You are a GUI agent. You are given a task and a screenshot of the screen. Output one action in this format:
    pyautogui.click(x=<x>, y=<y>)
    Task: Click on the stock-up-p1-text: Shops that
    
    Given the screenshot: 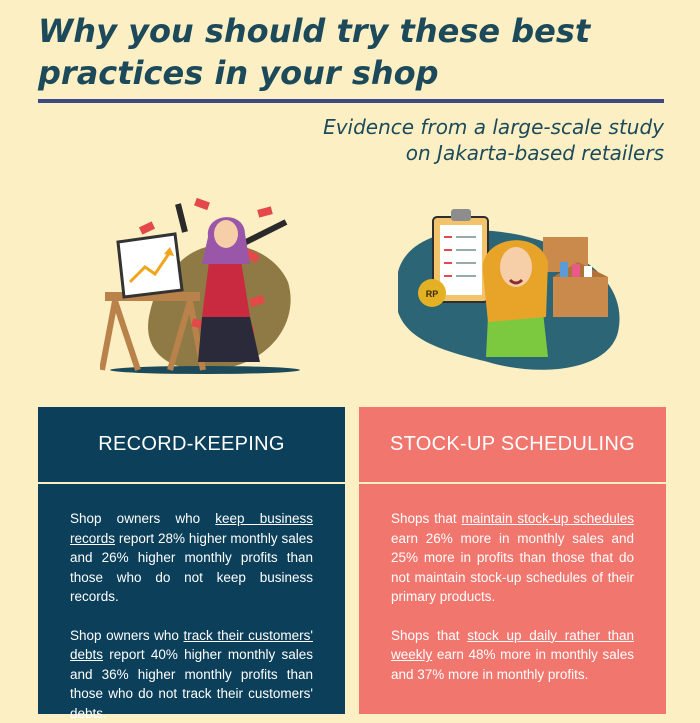 What is the action you would take?
    pyautogui.click(x=426, y=518)
    